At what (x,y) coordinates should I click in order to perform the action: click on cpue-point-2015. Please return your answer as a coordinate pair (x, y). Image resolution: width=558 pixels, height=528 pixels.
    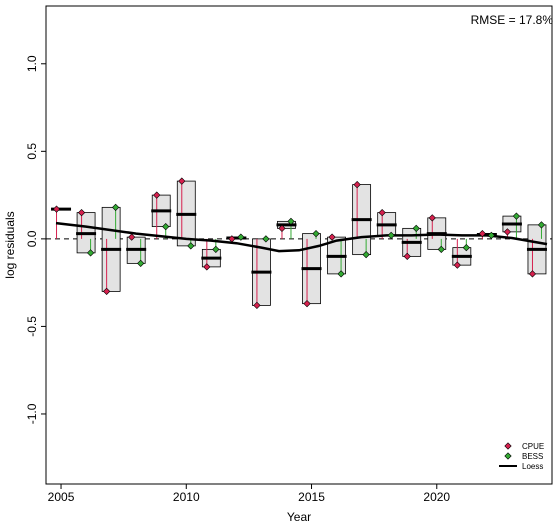
    Looking at the image, I should click on (307, 304).